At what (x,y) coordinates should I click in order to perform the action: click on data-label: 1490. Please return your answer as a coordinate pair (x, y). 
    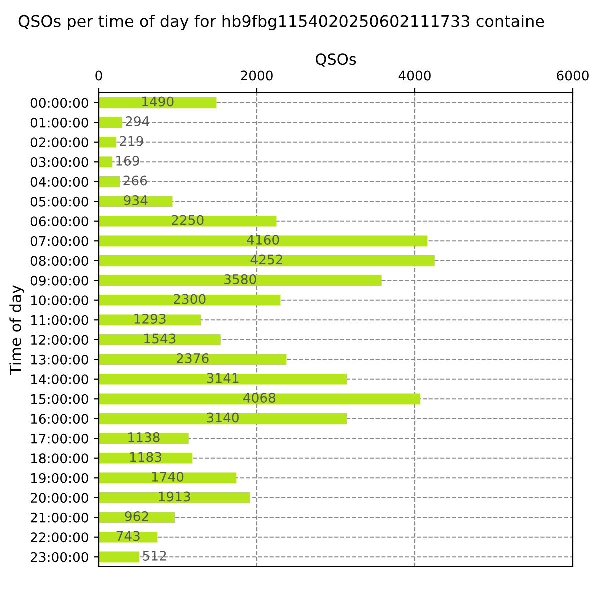
    Looking at the image, I should click on (158, 101).